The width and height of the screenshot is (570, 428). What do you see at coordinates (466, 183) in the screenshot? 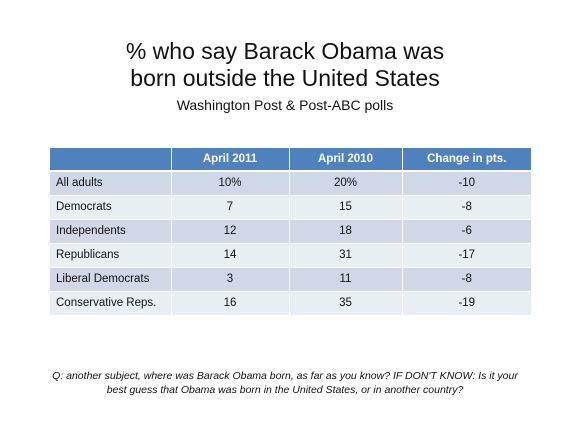
I see `cell-change: -10` at bounding box center [466, 183].